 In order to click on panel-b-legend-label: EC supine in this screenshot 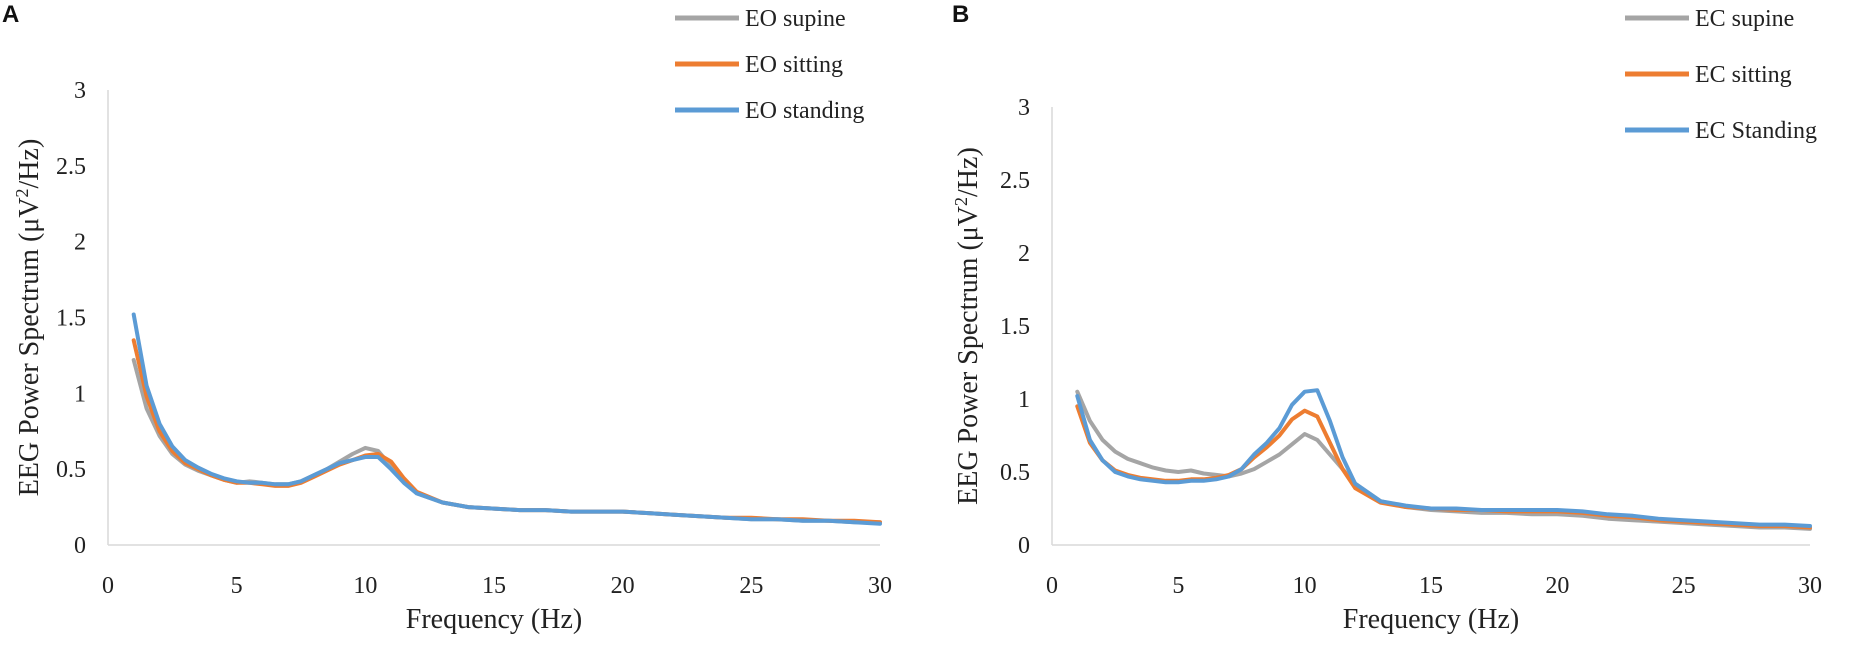, I will do `click(1744, 19)`.